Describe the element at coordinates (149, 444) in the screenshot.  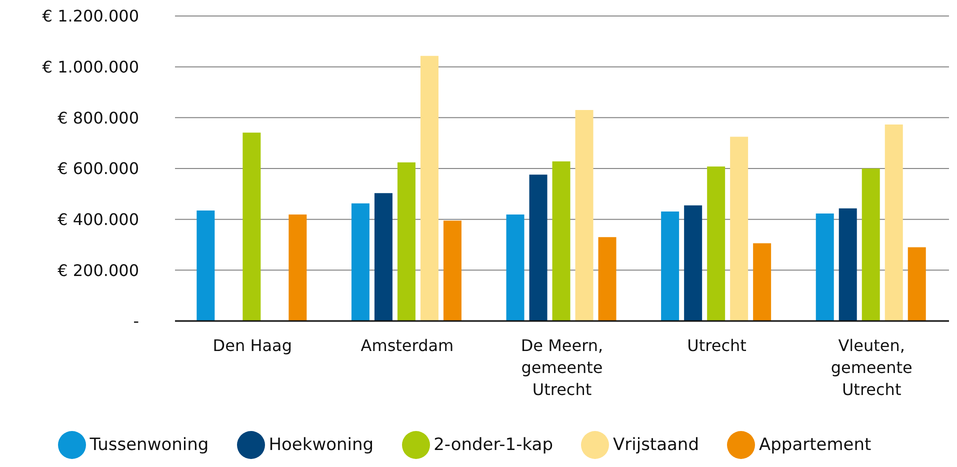
I see `legend-label: Tussenwoning` at that location.